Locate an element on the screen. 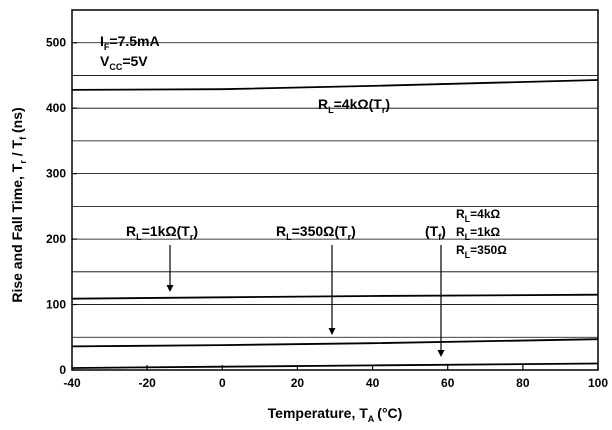 Image resolution: width=612 pixels, height=430 pixels. x-tick-label: 0 is located at coordinates (222, 383).